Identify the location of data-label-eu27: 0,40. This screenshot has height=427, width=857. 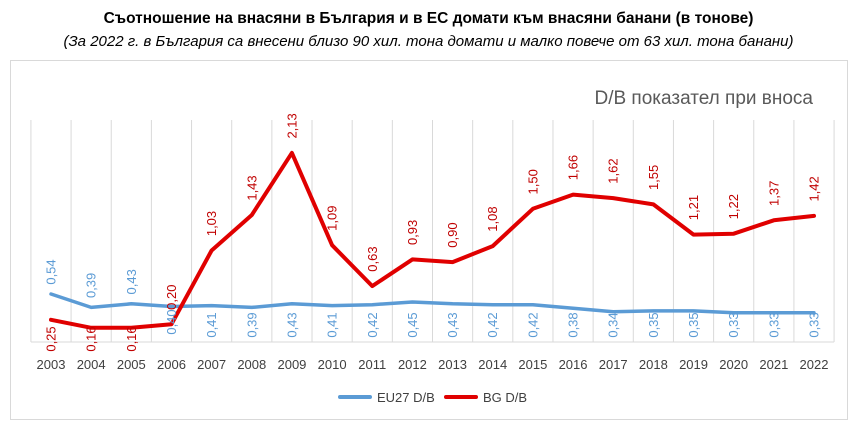
(171, 321).